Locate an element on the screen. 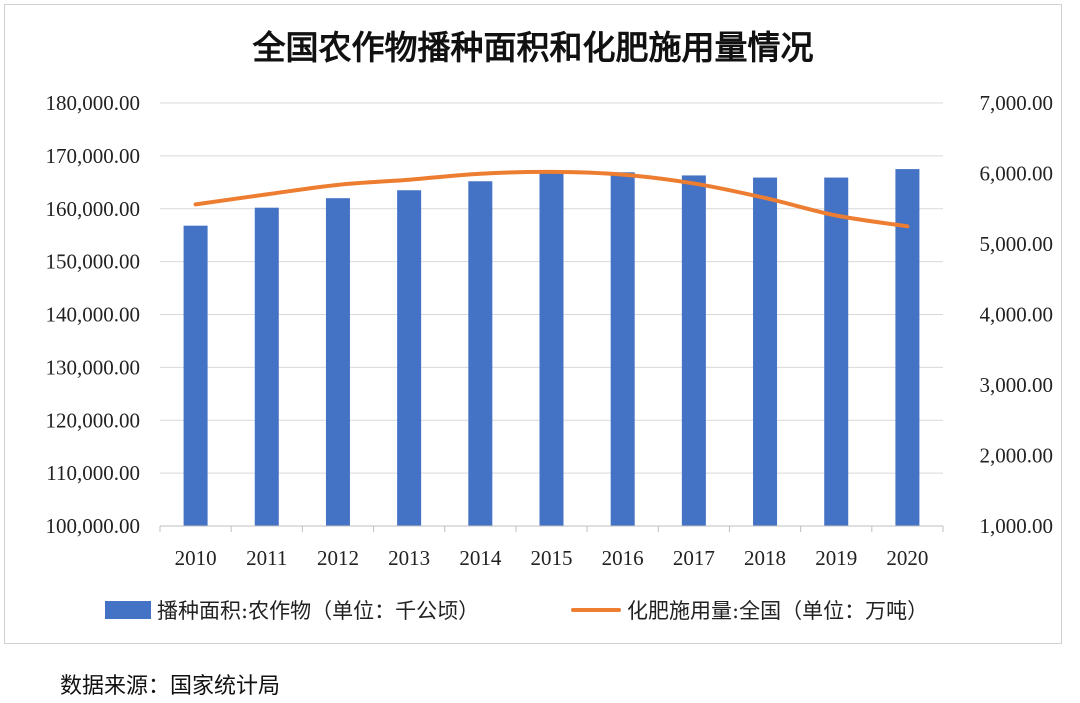 Image resolution: width=1080 pixels, height=703 pixels. y-right-tick-label: 7,000.00 is located at coordinates (1017, 103).